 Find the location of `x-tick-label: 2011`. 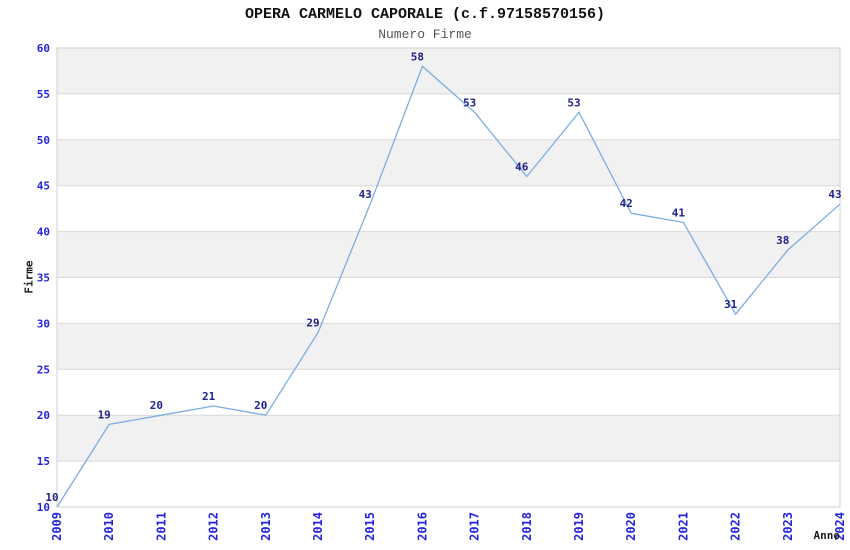

x-tick-label: 2011 is located at coordinates (161, 526).